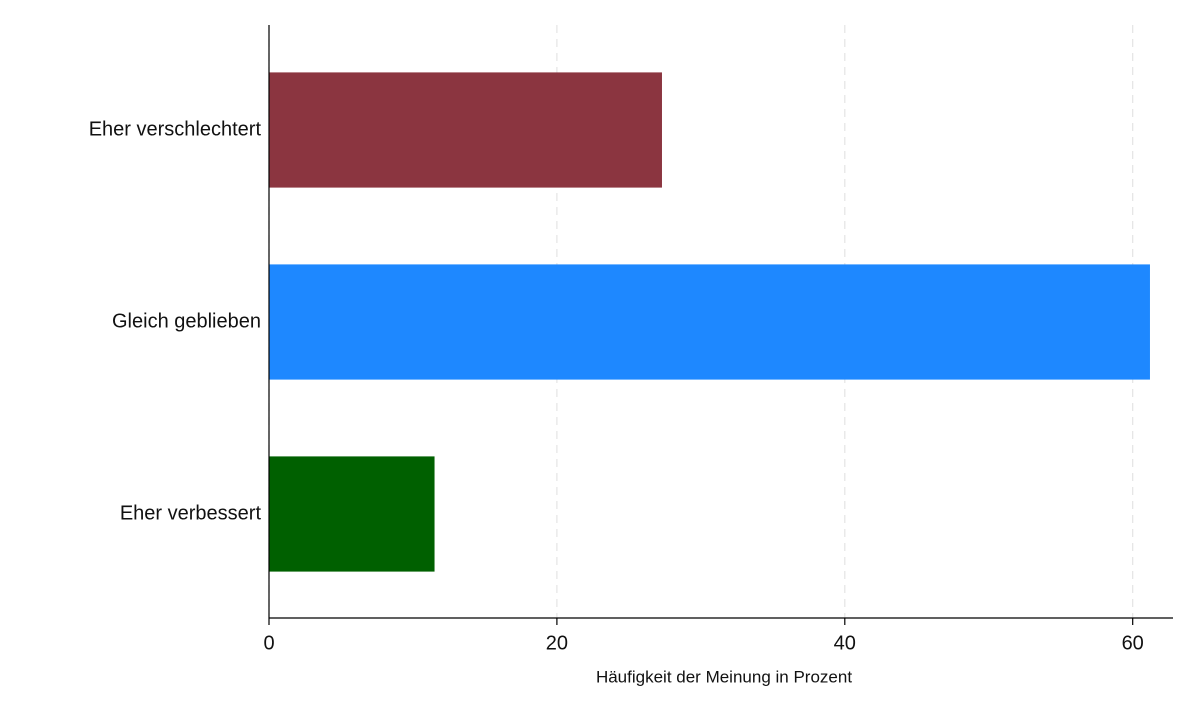 The height and width of the screenshot is (720, 1200). Describe the element at coordinates (724, 676) in the screenshot. I see `x-axis-label: Häufigkeit der Meinung in Prozent` at that location.